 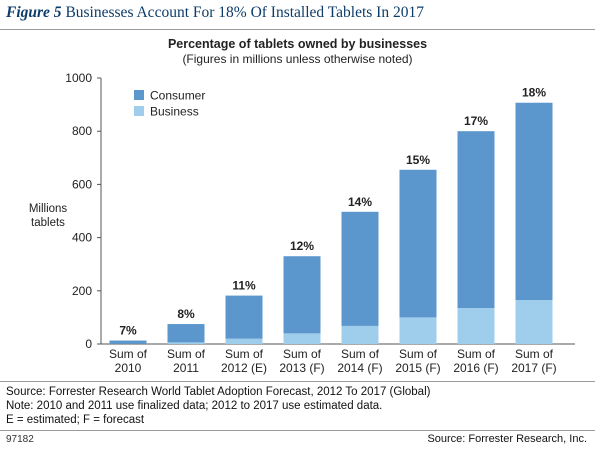 I want to click on y-tick-label: 600, so click(x=82, y=184).